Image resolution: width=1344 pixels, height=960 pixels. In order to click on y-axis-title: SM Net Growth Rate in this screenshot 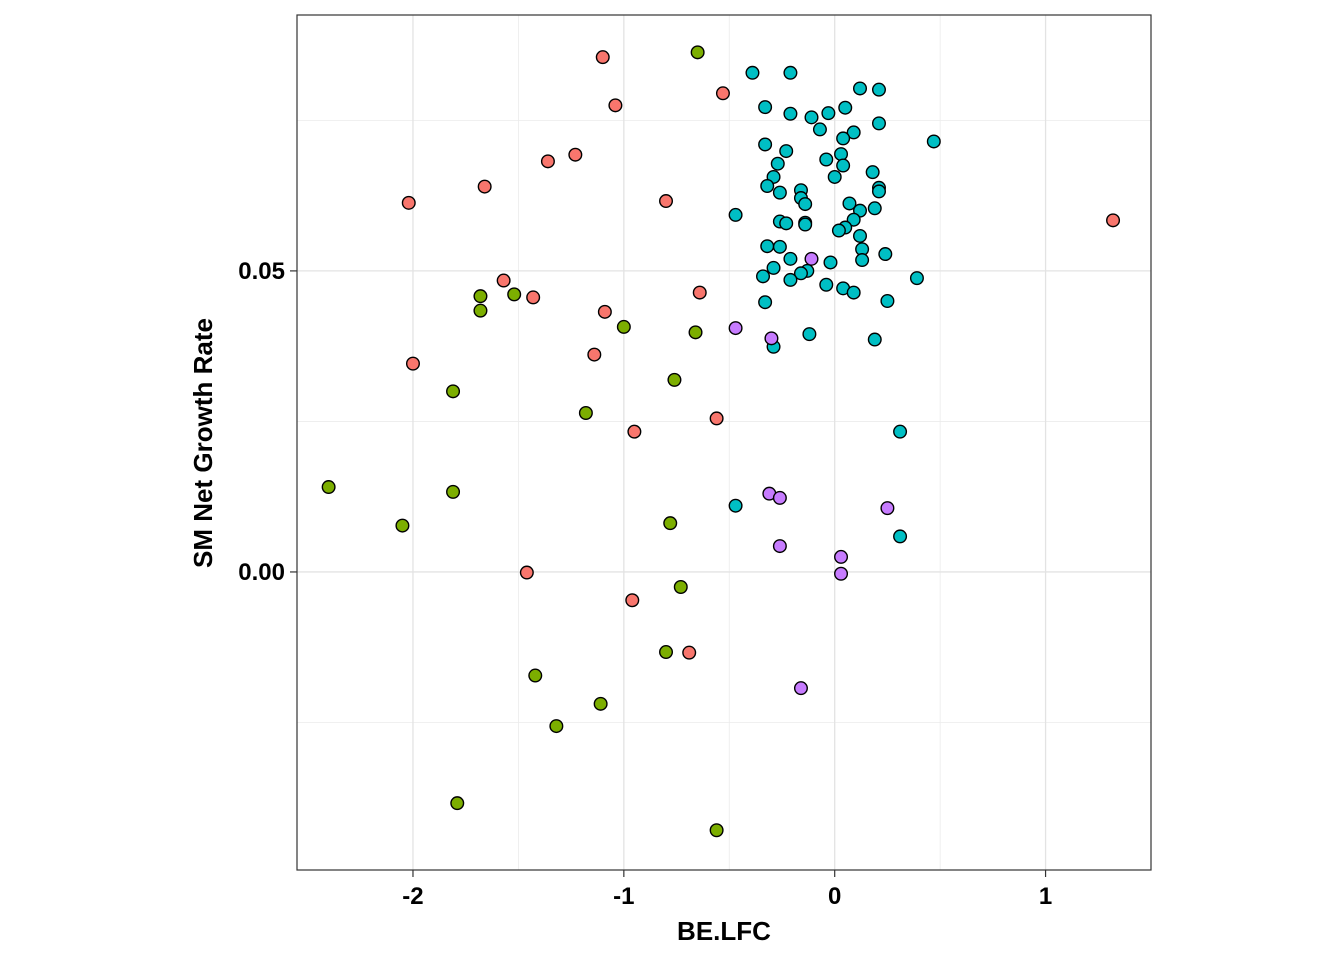, I will do `click(203, 443)`.